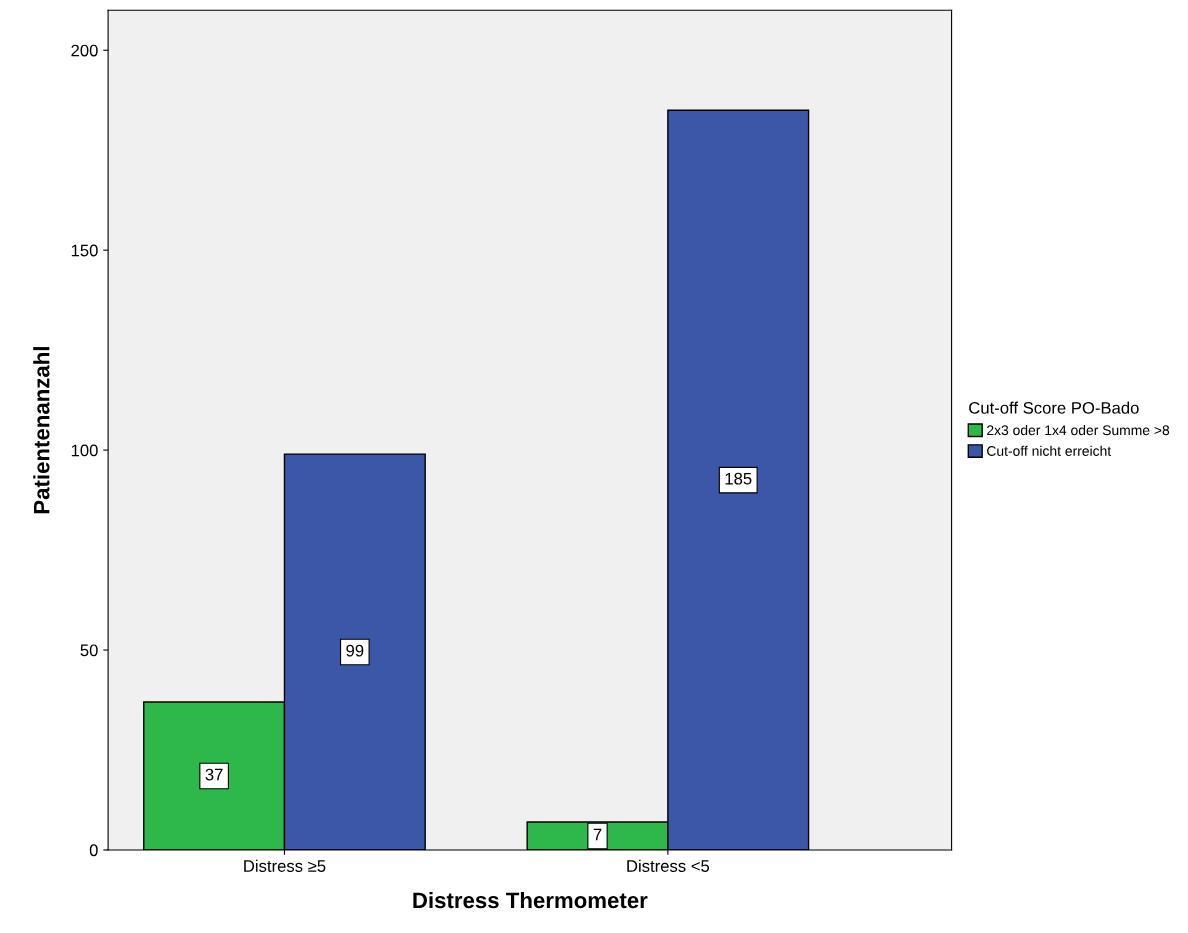 The image size is (1188, 933). I want to click on data-label: 185, so click(738, 478).